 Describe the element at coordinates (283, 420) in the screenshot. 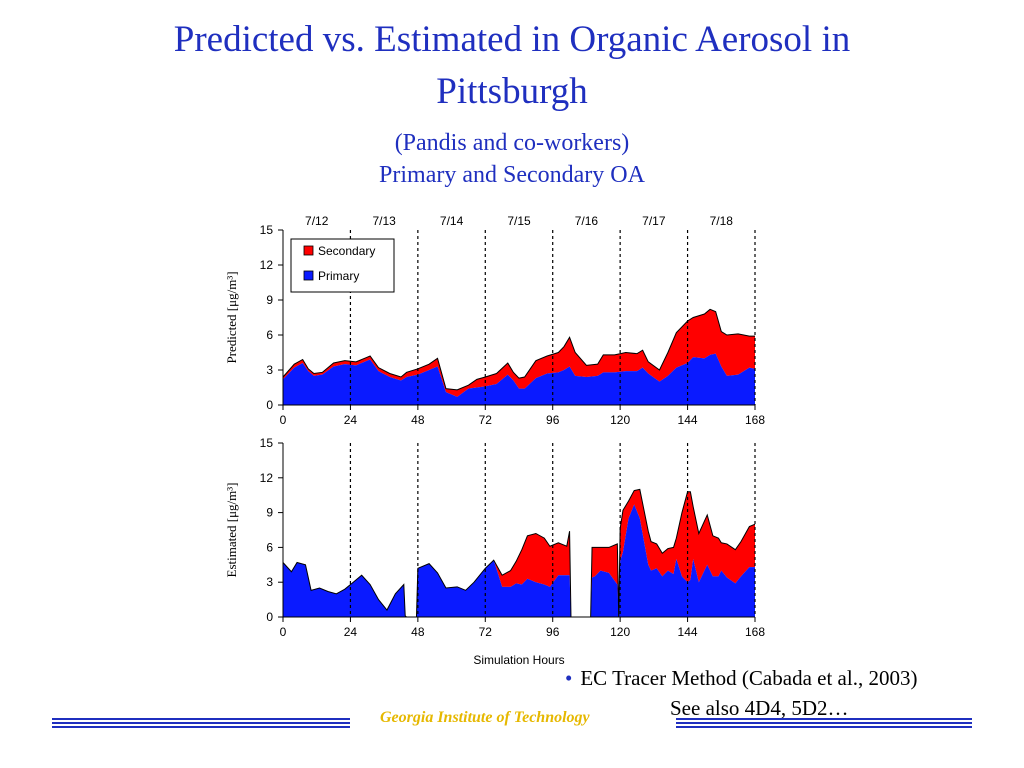

I see `x-tick-label-p1: 0` at that location.